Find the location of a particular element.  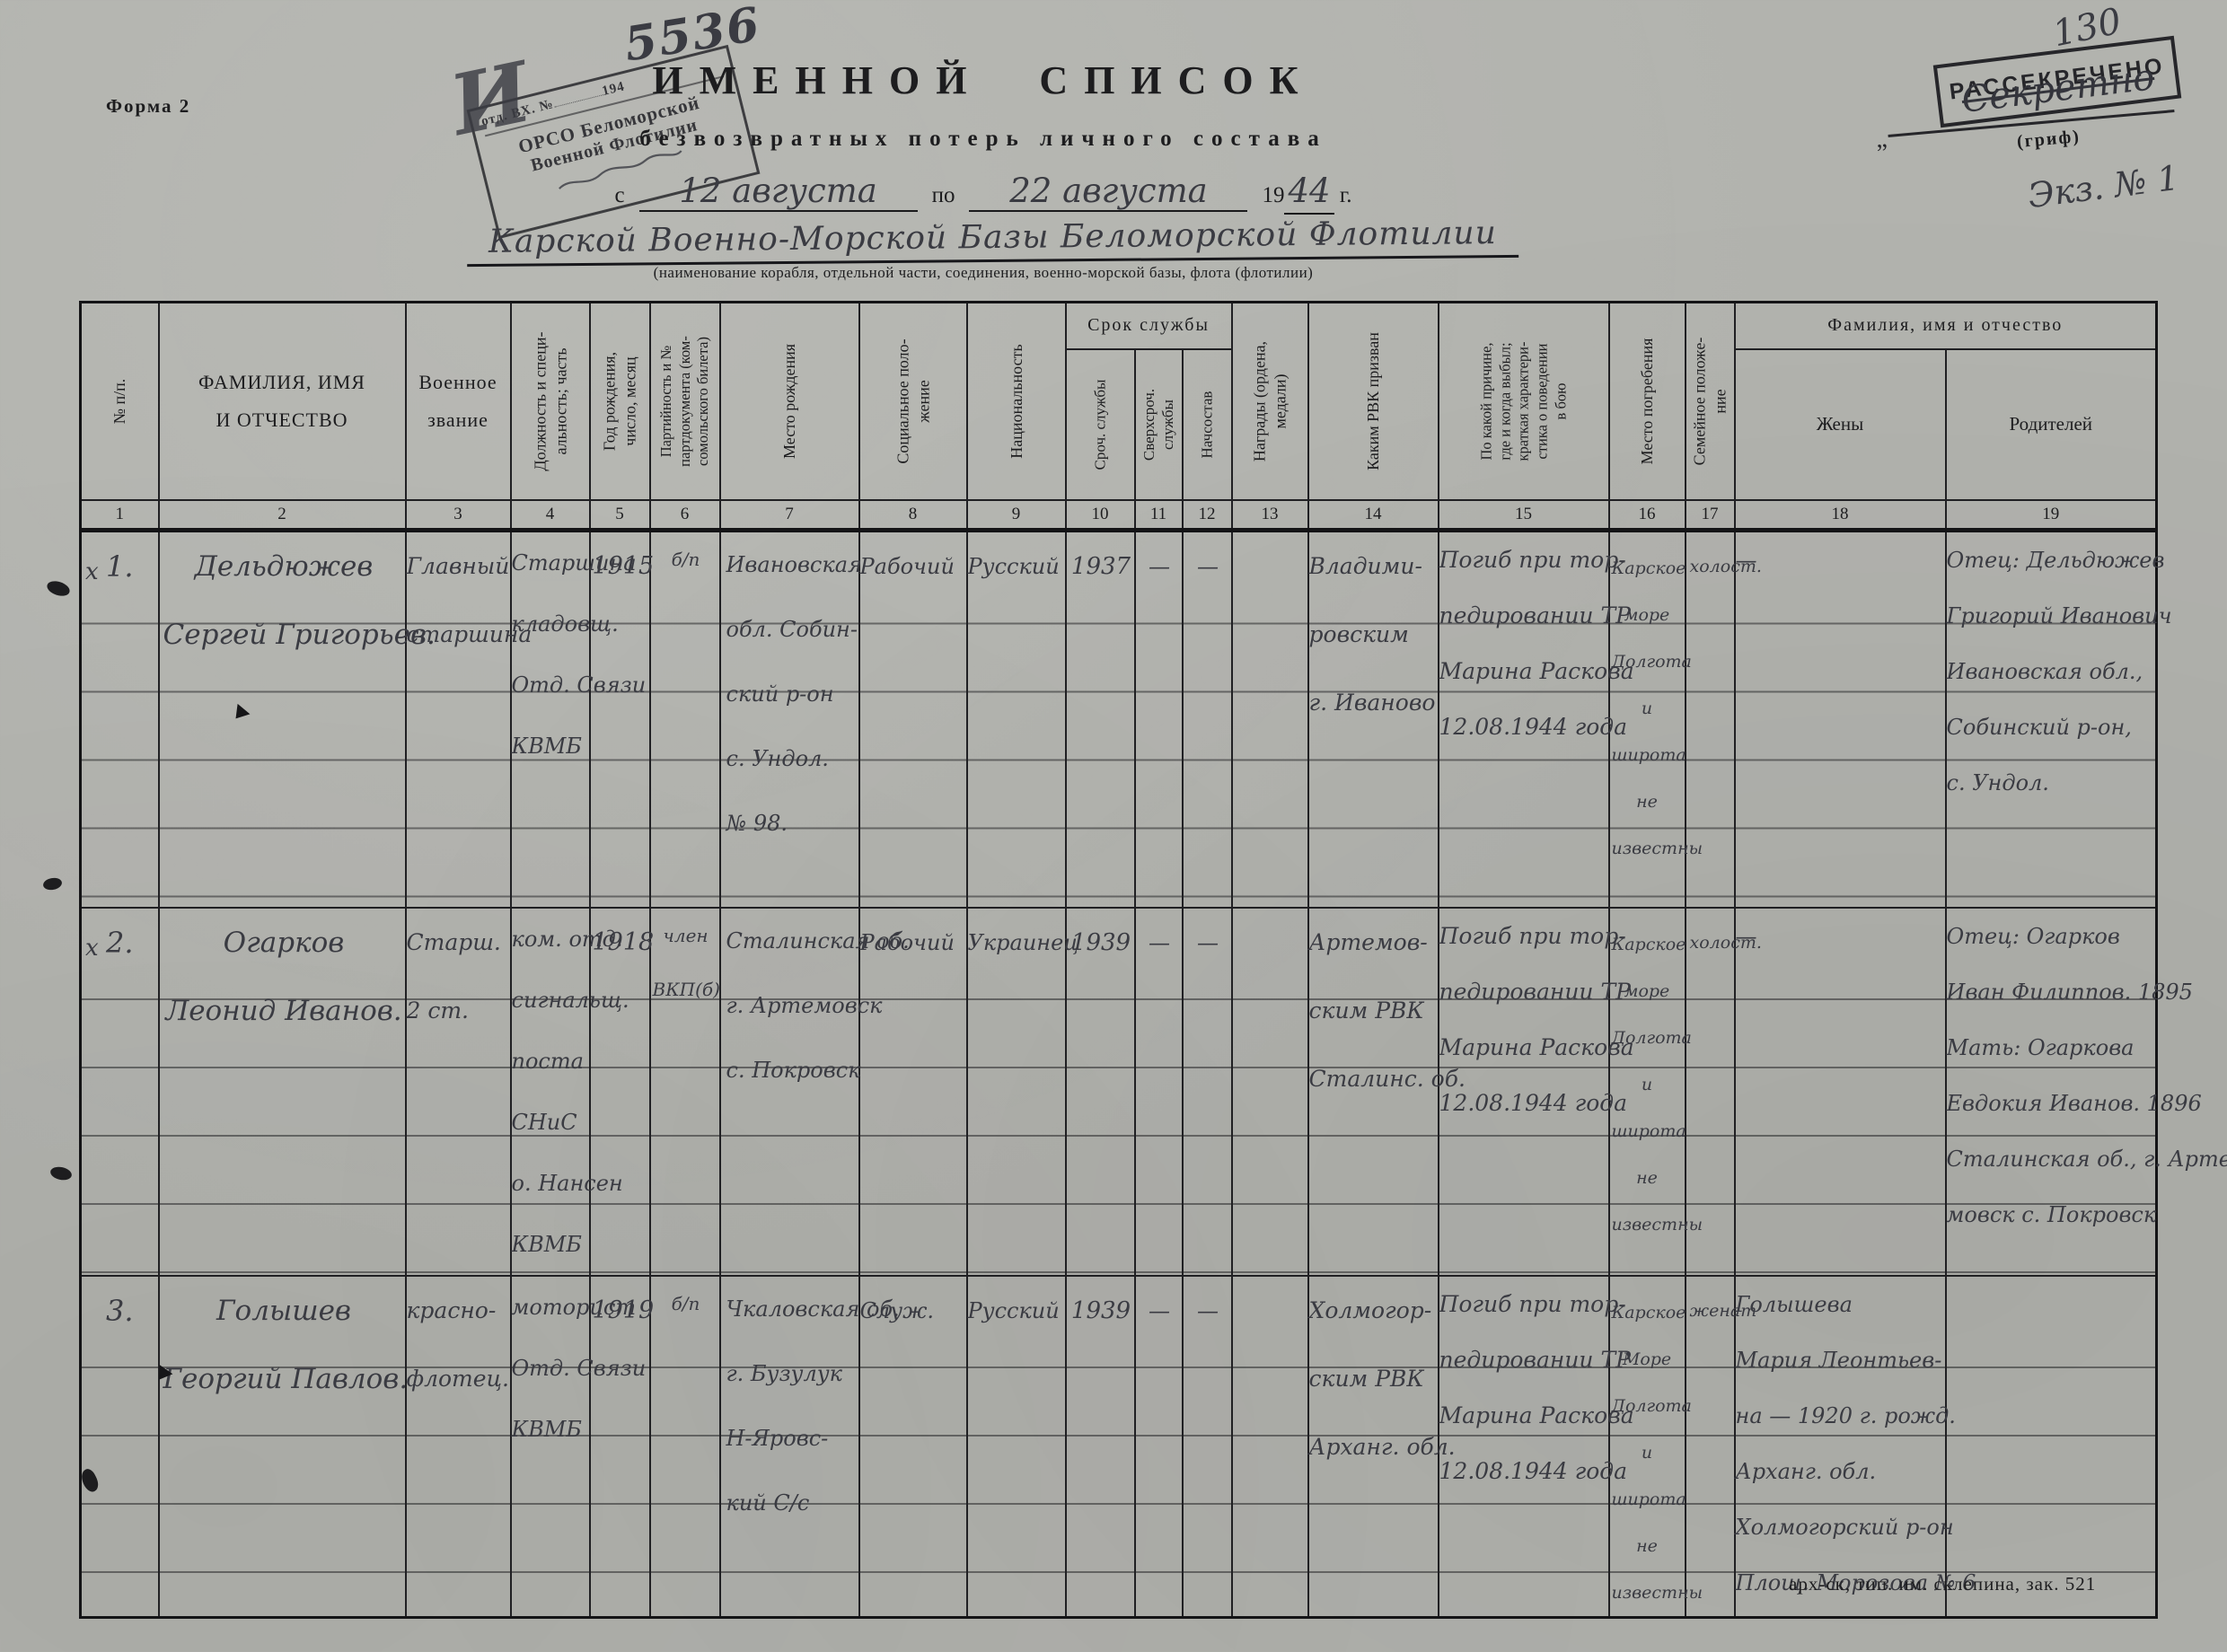

cell-nationality: Украинец is located at coordinates (1021, 1091).